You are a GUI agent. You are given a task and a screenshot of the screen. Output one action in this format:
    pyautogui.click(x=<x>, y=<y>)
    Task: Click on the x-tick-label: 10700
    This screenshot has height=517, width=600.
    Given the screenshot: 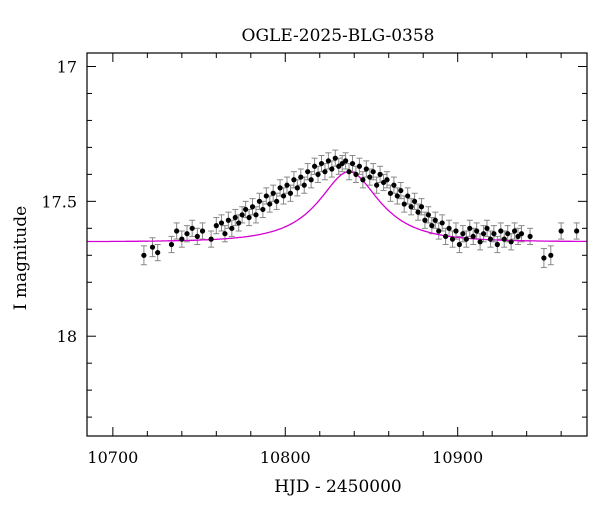 What is the action you would take?
    pyautogui.click(x=112, y=457)
    